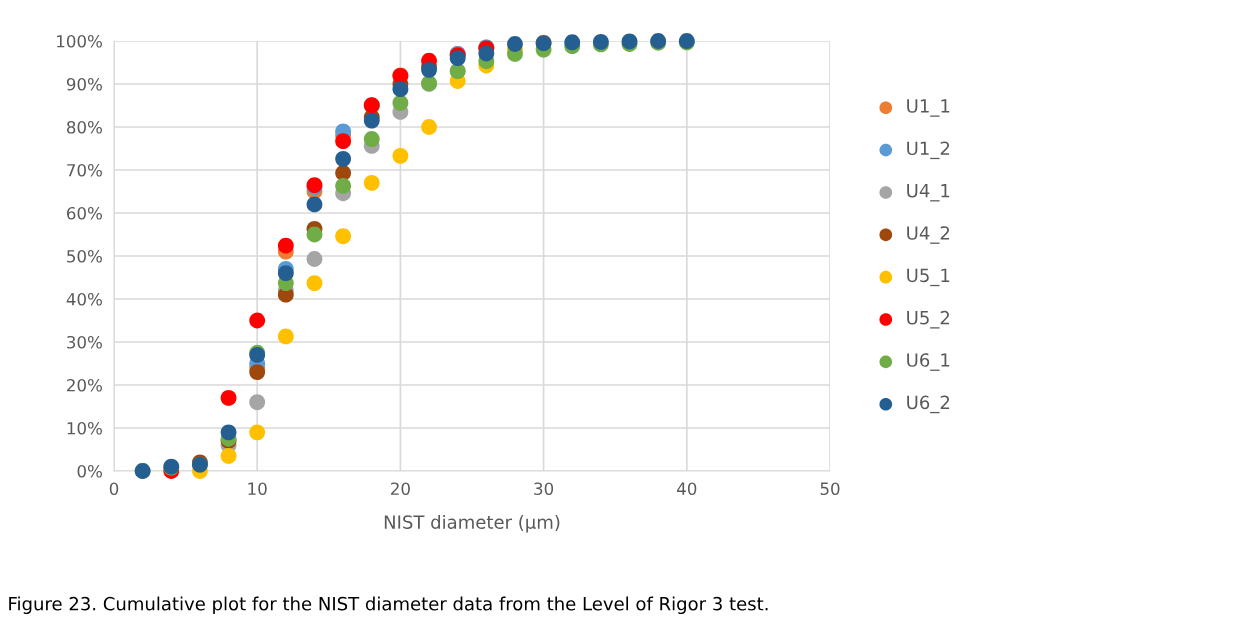  What do you see at coordinates (388, 605) in the screenshot?
I see `caption: Figure 23. Cumulative plot for the NIST diameter data from the Level of Rigor 3 test.` at bounding box center [388, 605].